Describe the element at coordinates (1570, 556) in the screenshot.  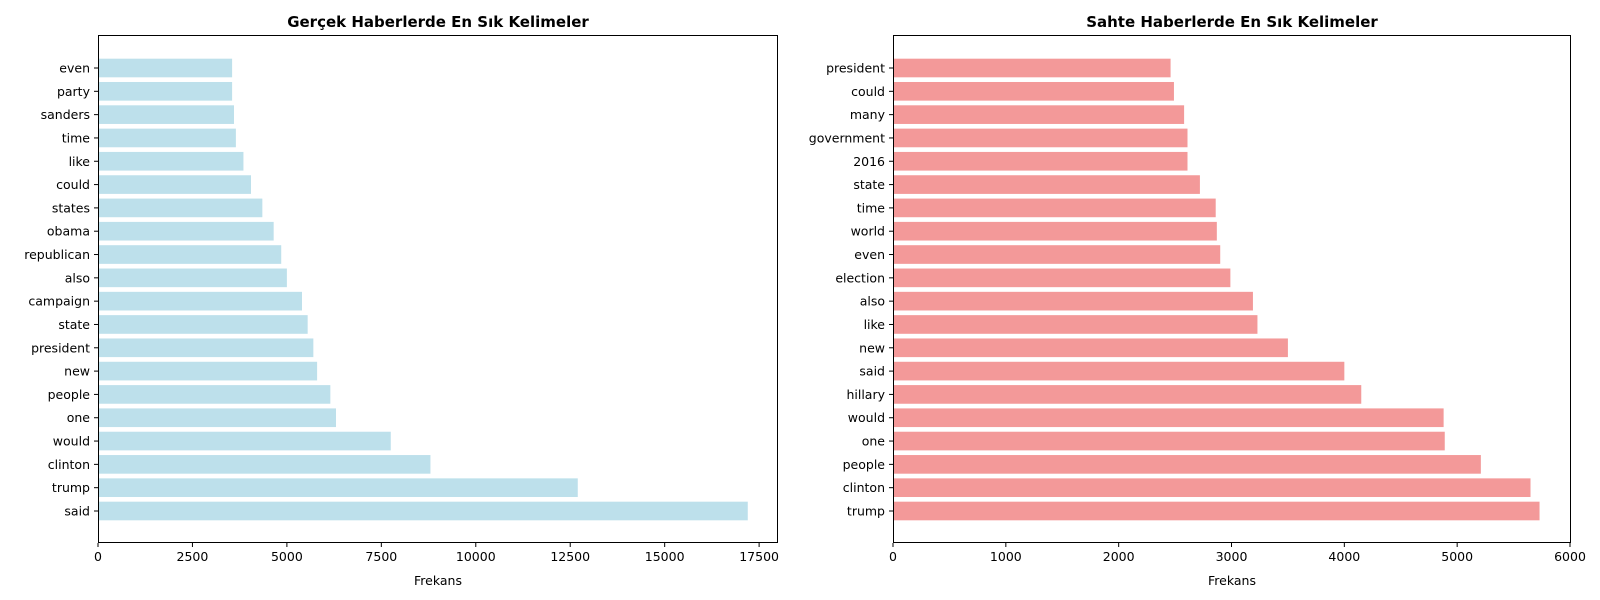
I see `x-tick-label: 6000` at that location.